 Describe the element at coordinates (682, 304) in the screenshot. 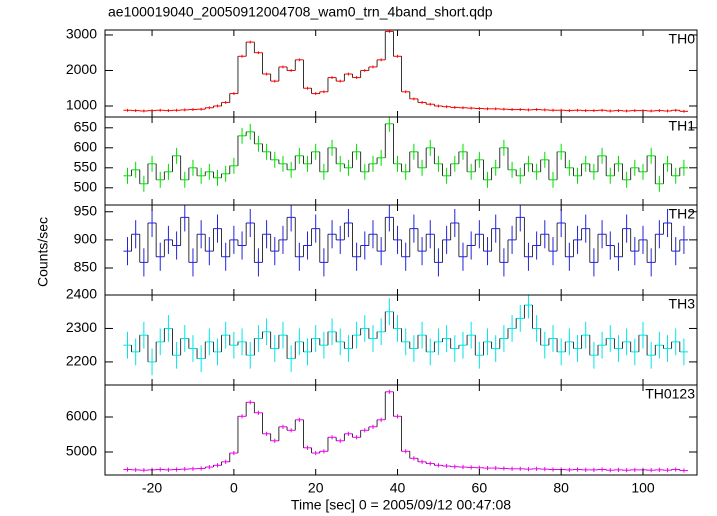

I see `panel-label: TH3` at that location.